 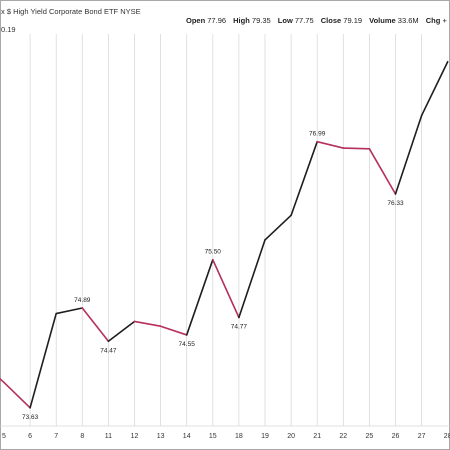 What do you see at coordinates (56, 436) in the screenshot?
I see `x-tick-label-7: 7` at bounding box center [56, 436].